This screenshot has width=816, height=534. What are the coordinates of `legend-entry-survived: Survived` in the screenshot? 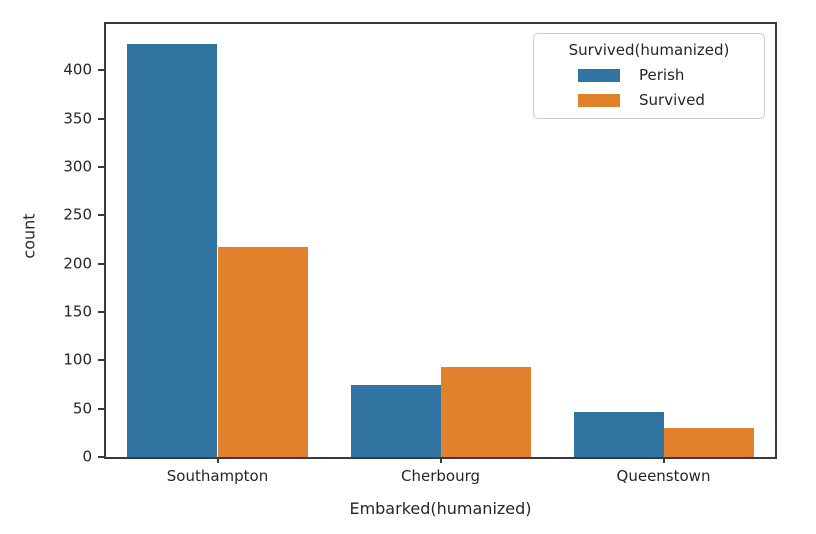 It's located at (649, 100).